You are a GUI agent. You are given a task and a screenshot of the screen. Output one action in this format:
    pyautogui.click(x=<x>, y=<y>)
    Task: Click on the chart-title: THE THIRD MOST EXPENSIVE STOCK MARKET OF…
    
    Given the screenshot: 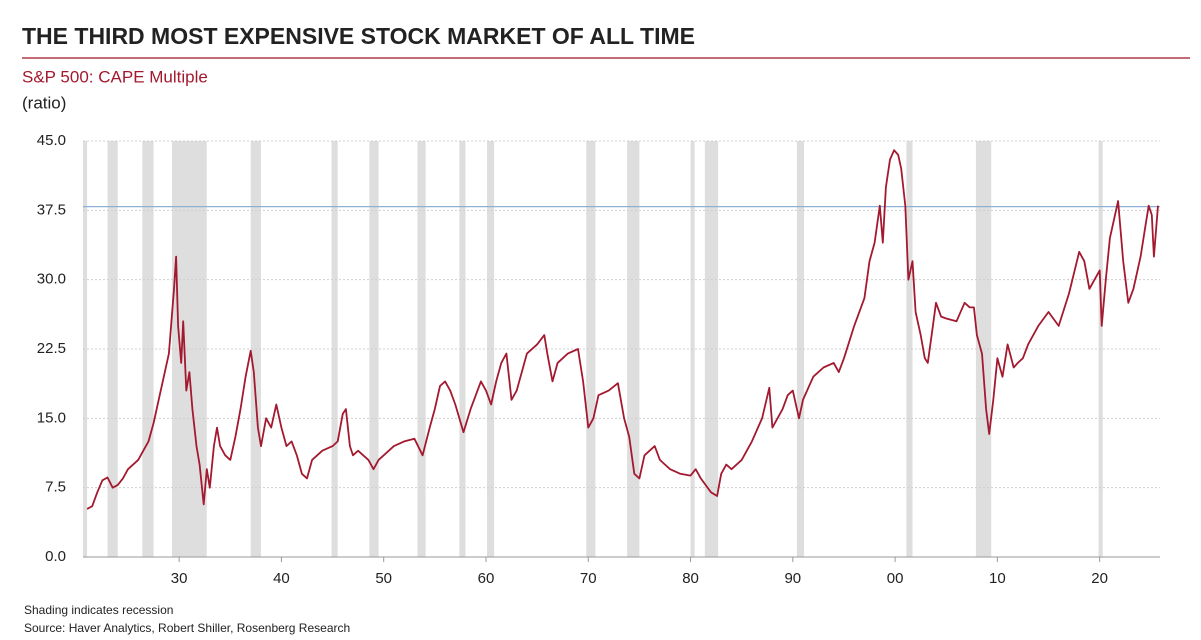 What is the action you would take?
    pyautogui.click(x=358, y=36)
    